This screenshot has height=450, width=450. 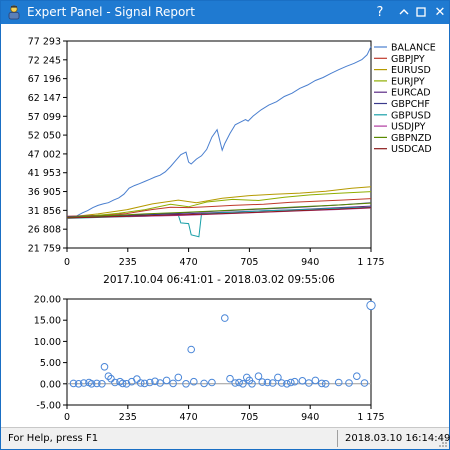 What do you see at coordinates (411, 70) in the screenshot?
I see `legend-label: EURUSD` at bounding box center [411, 70].